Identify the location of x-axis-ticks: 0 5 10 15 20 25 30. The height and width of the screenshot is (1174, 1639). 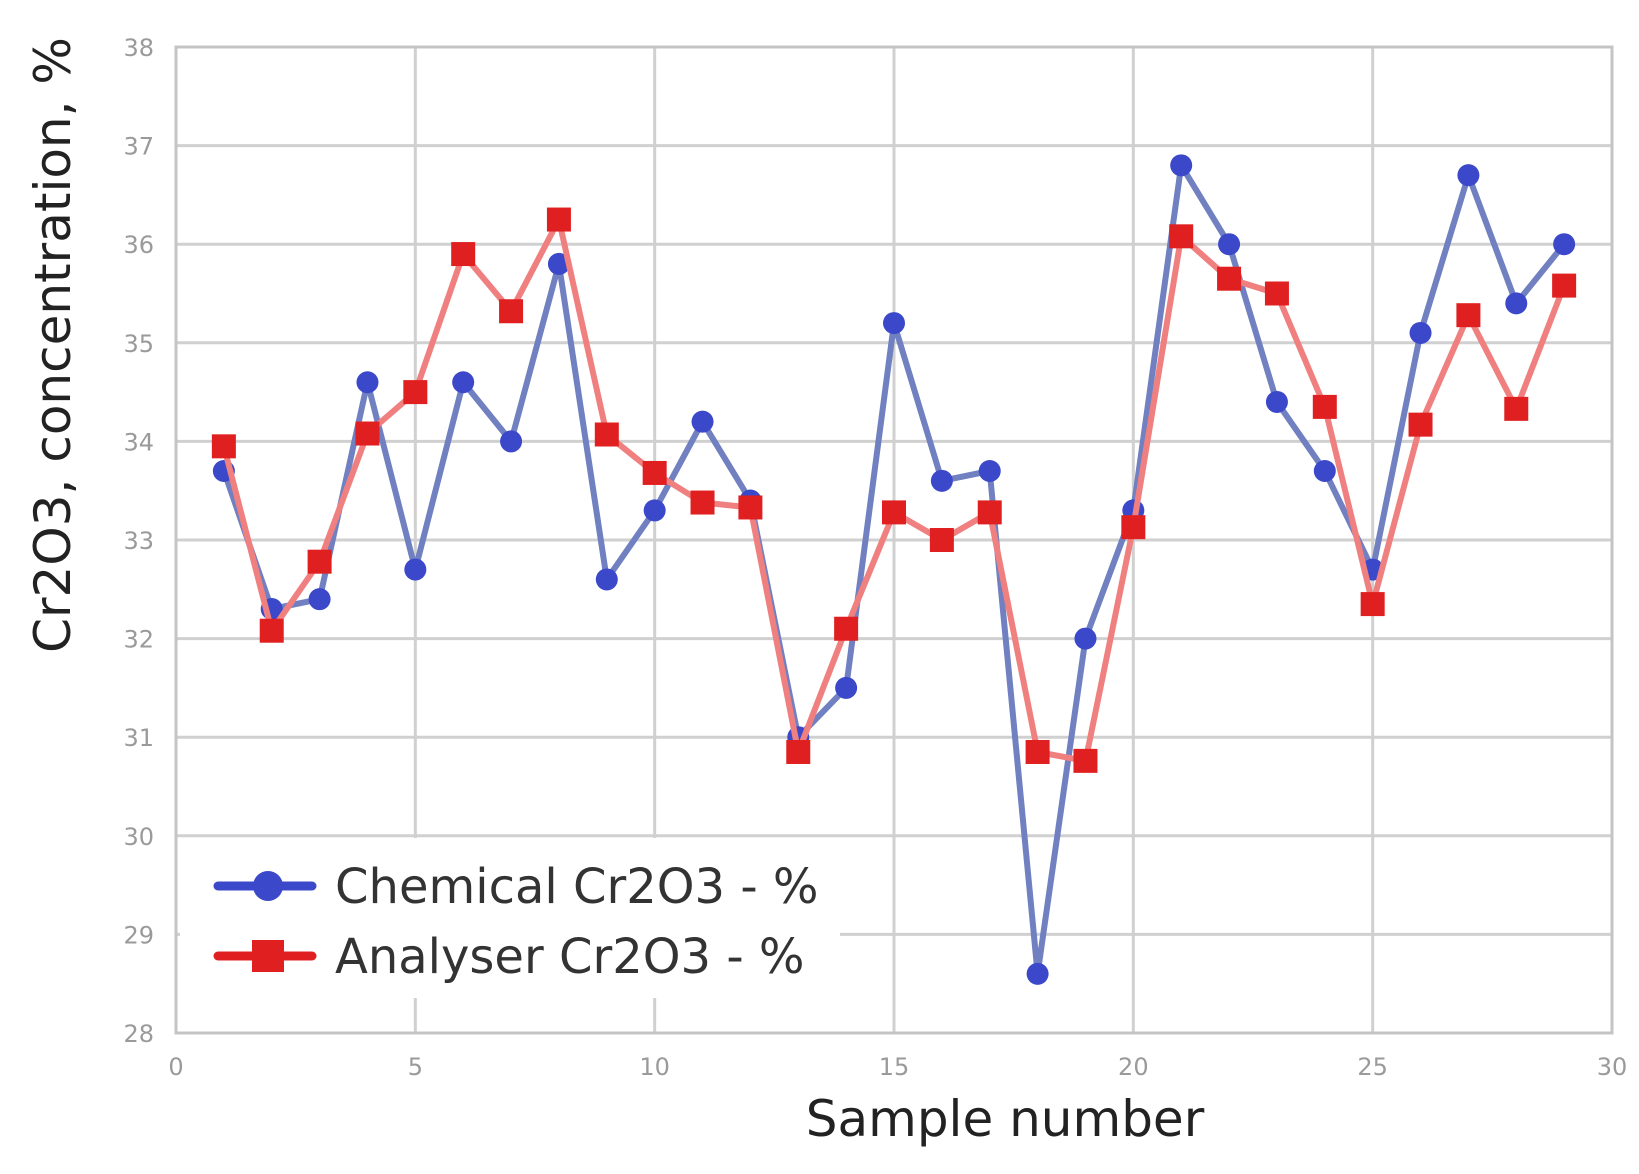
(897, 1067).